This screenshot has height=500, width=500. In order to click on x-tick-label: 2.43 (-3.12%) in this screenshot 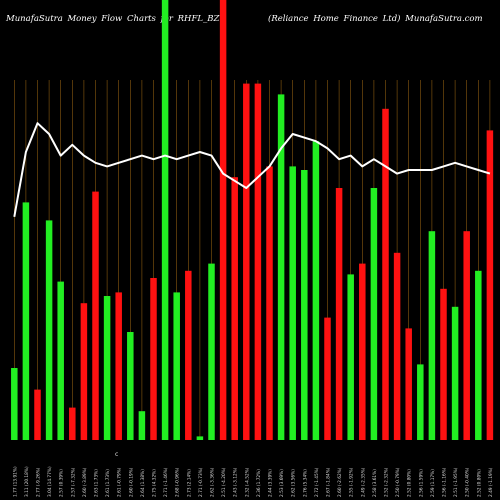, I will do `click(236, 482)`.